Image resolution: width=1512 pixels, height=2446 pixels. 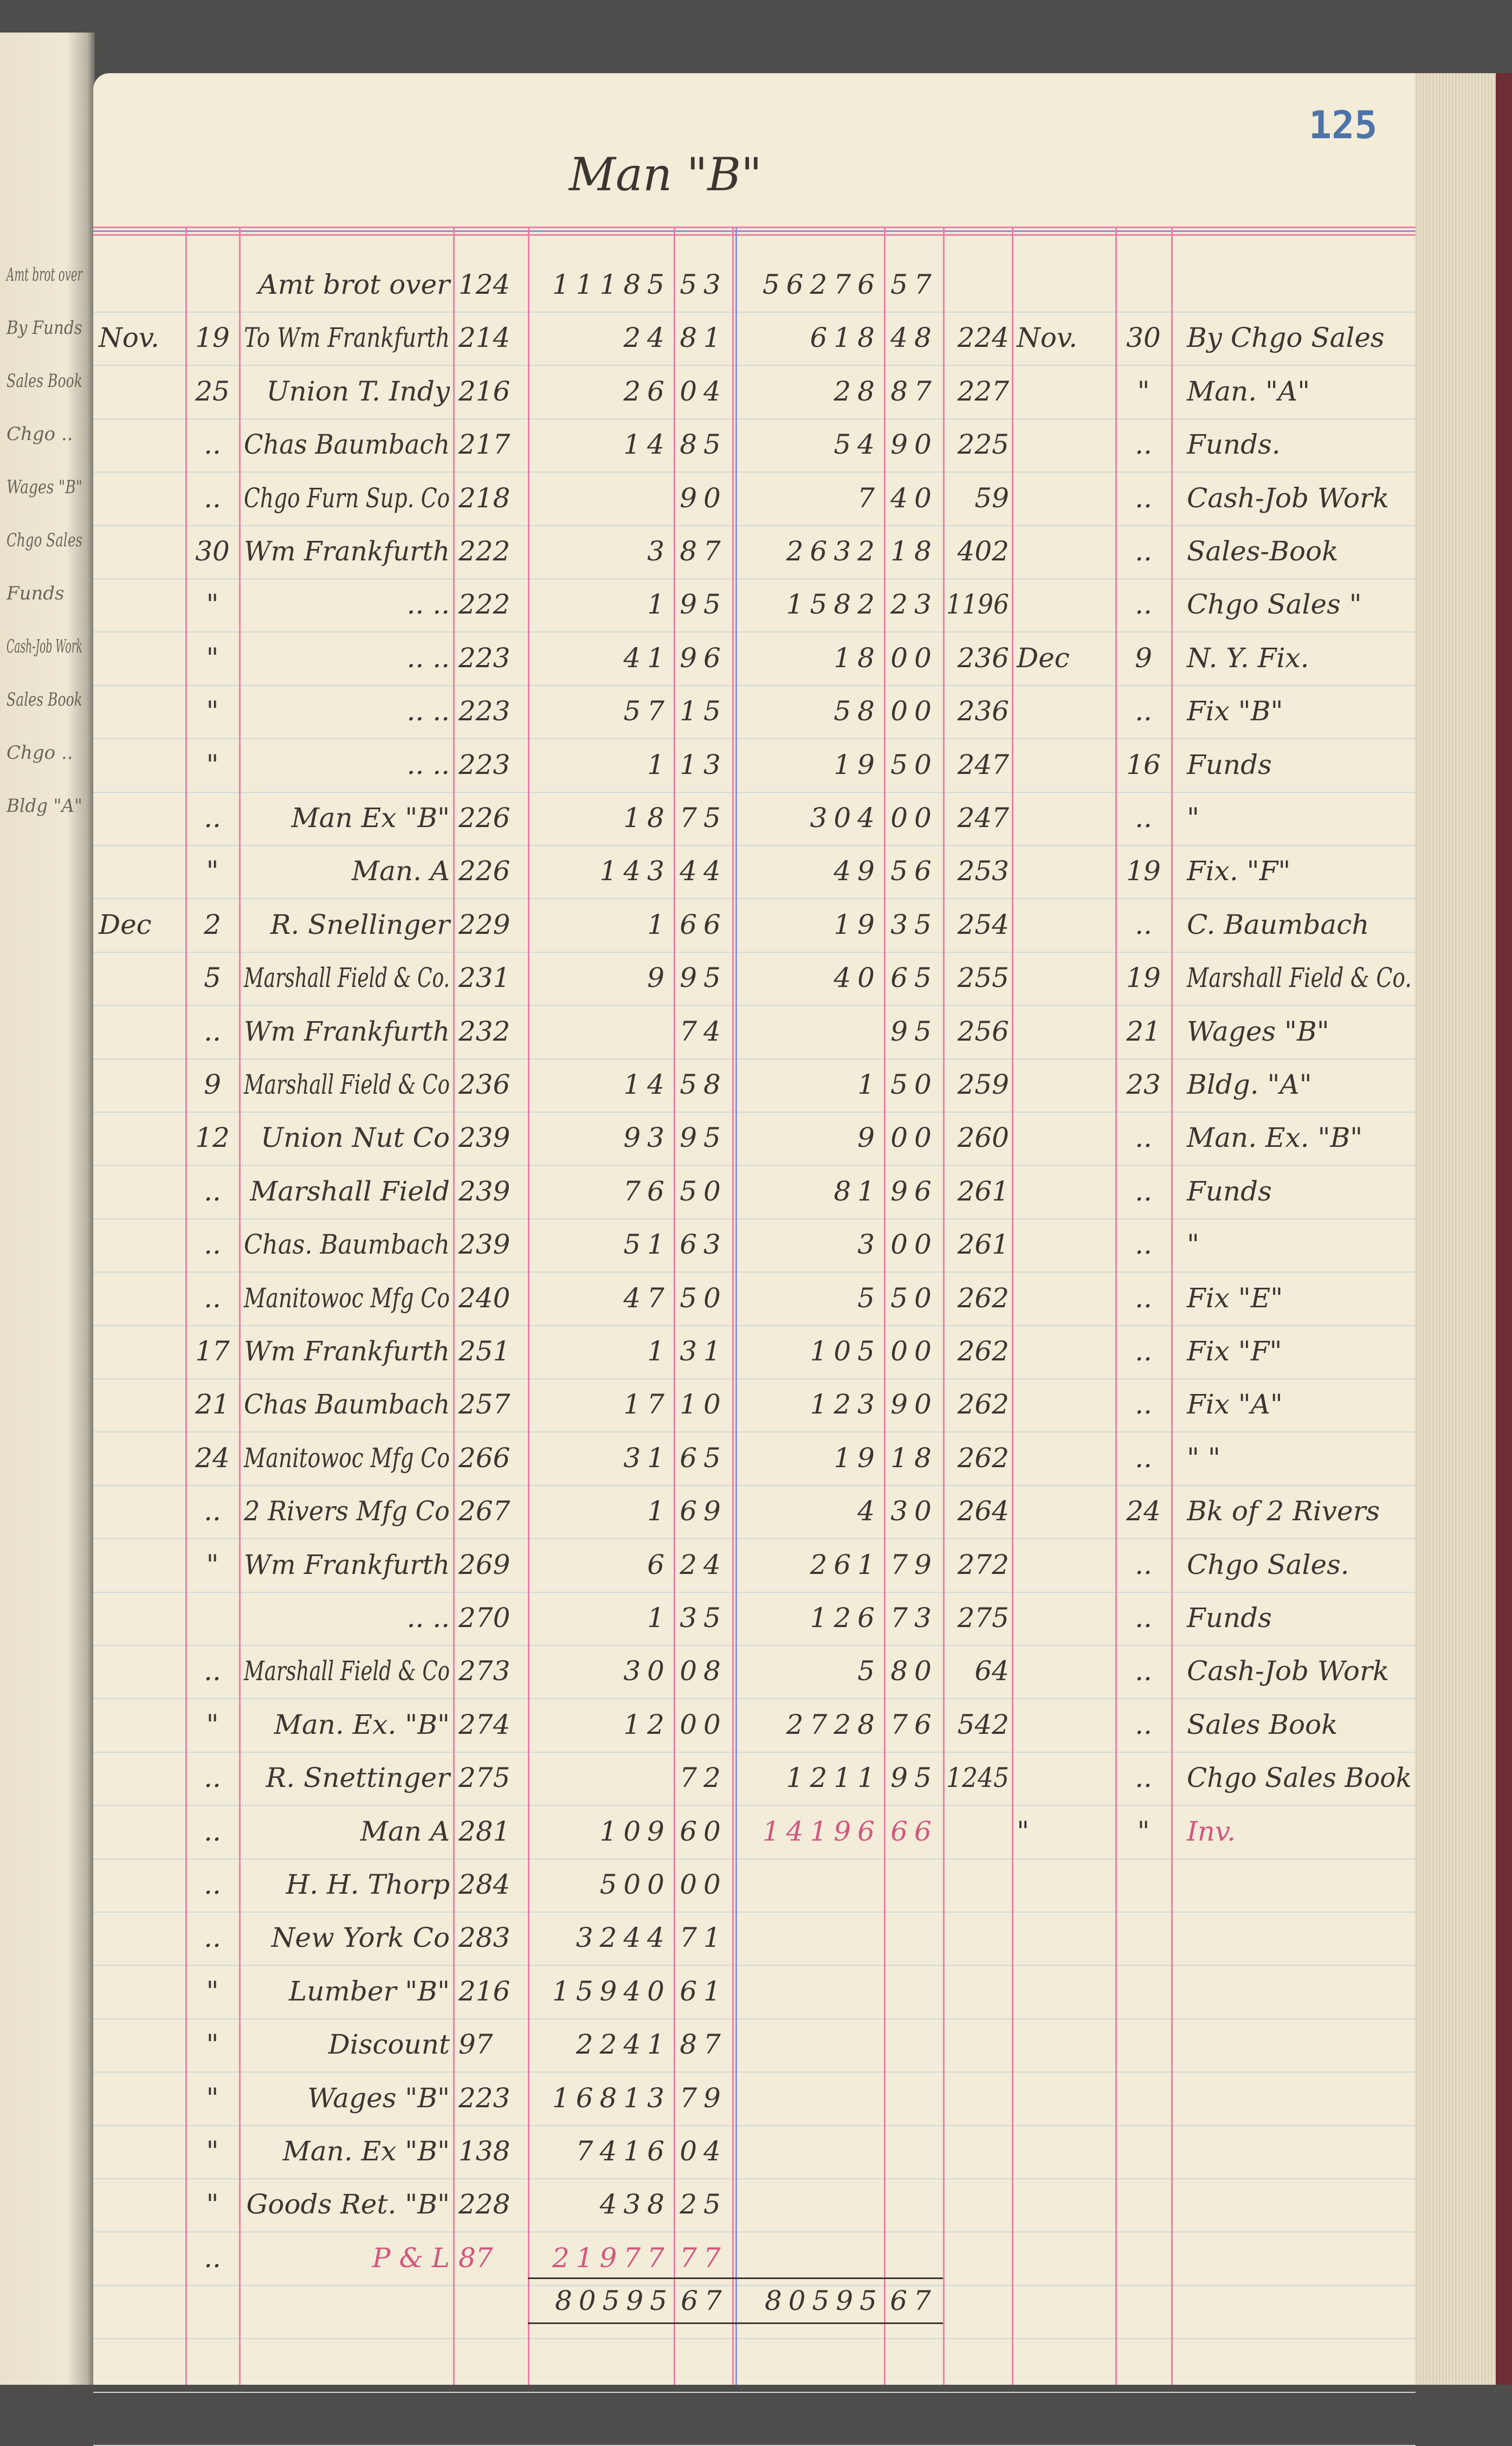 What do you see at coordinates (485, 1191) in the screenshot?
I see `cell-folio: 239` at bounding box center [485, 1191].